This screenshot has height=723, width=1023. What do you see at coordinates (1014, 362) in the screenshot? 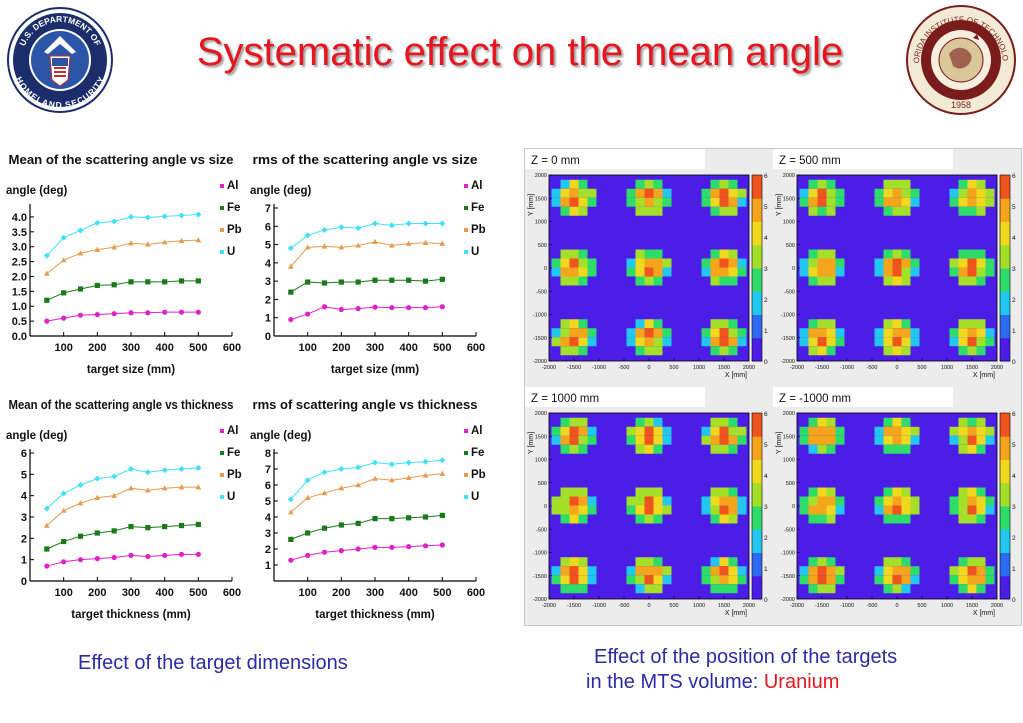
I see `colorbar-tick-label: 0` at bounding box center [1014, 362].